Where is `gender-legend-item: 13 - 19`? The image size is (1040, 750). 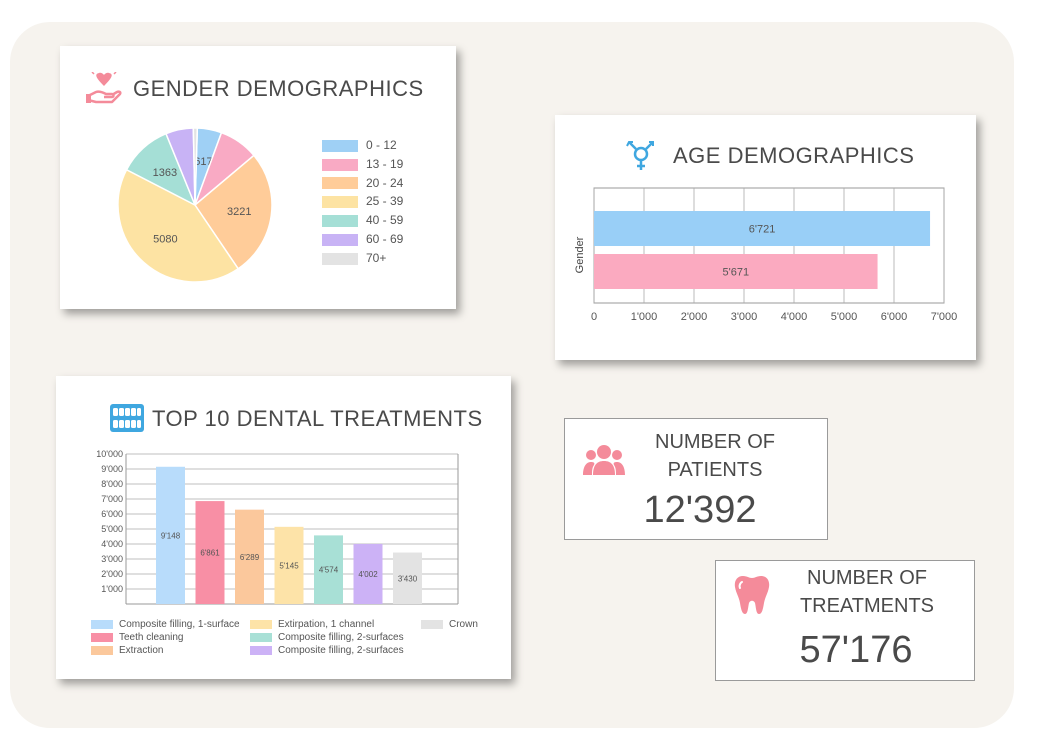 gender-legend-item: 13 - 19 is located at coordinates (362, 164).